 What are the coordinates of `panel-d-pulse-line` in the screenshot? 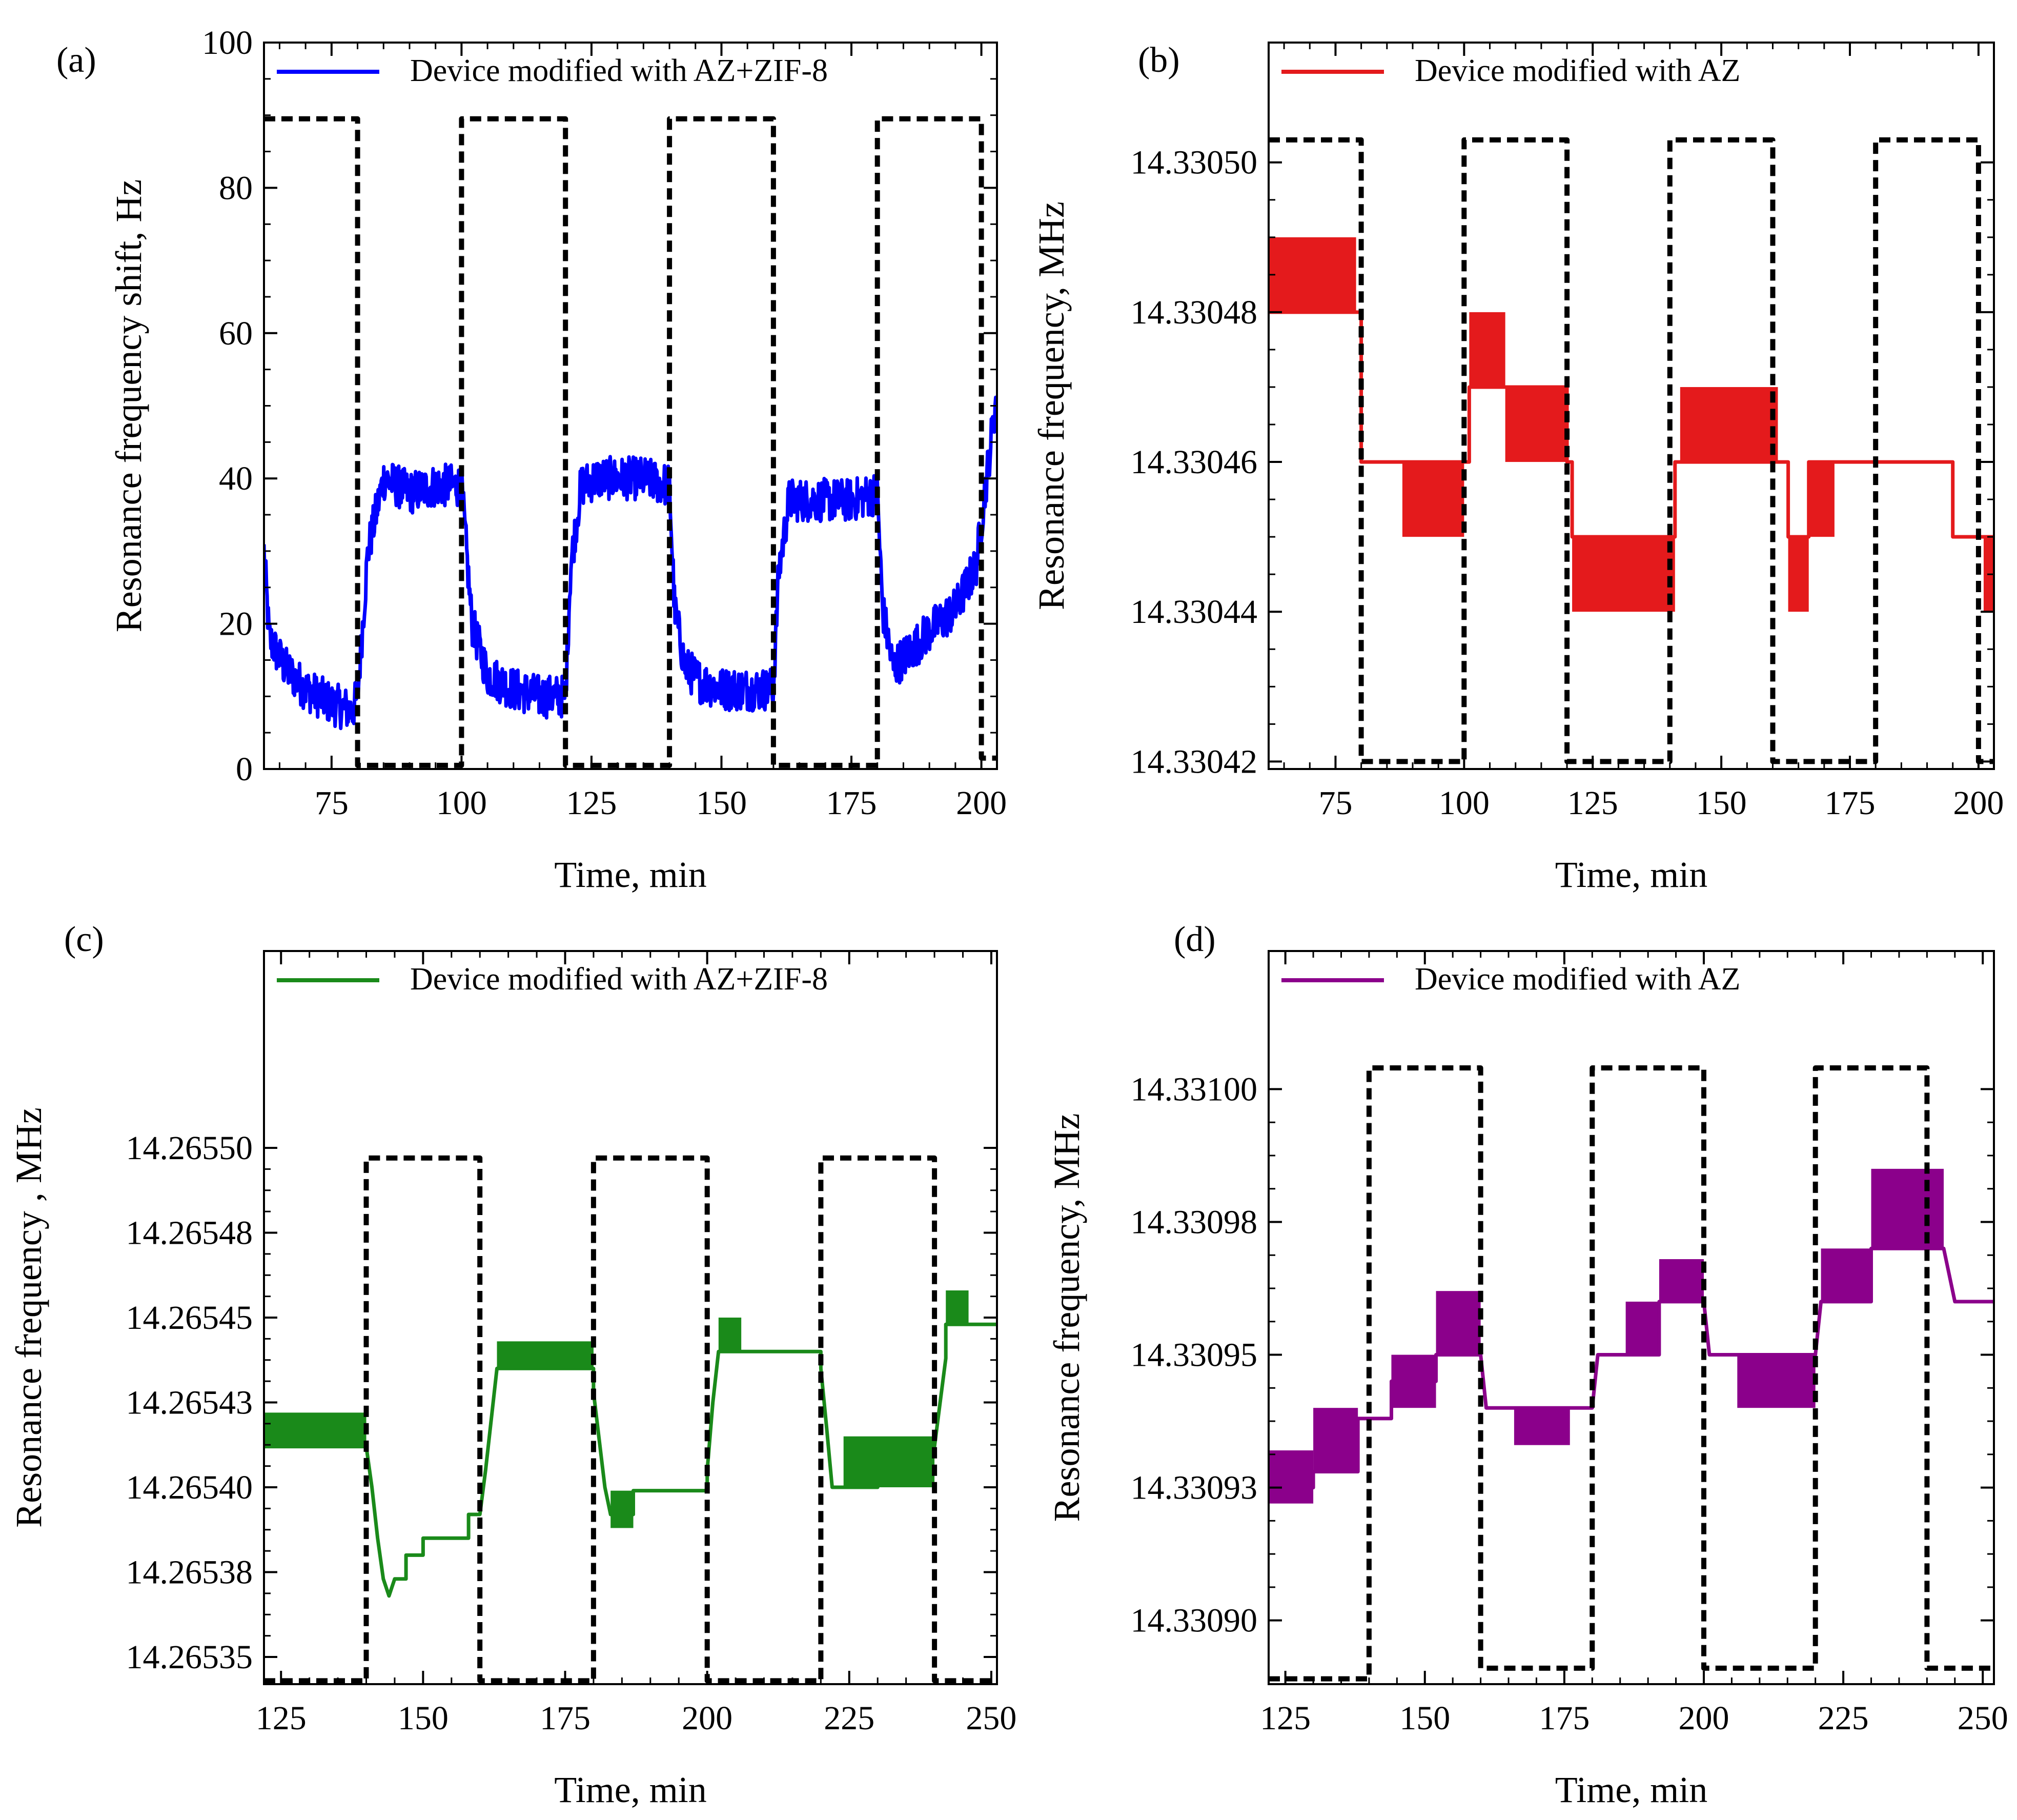 It's located at (1631, 1373).